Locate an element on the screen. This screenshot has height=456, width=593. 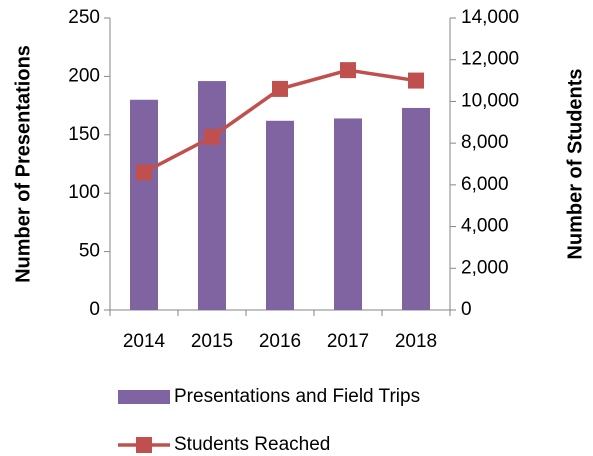
y2-tick-label: 12,000 is located at coordinates (490, 59).